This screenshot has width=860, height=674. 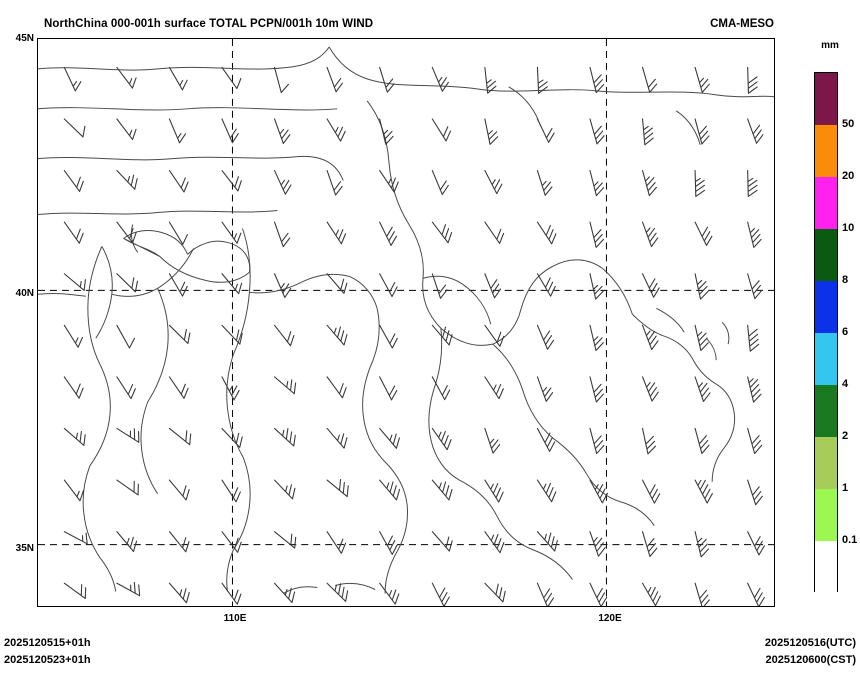 I want to click on model-label: CMA-MESO, so click(x=742, y=24).